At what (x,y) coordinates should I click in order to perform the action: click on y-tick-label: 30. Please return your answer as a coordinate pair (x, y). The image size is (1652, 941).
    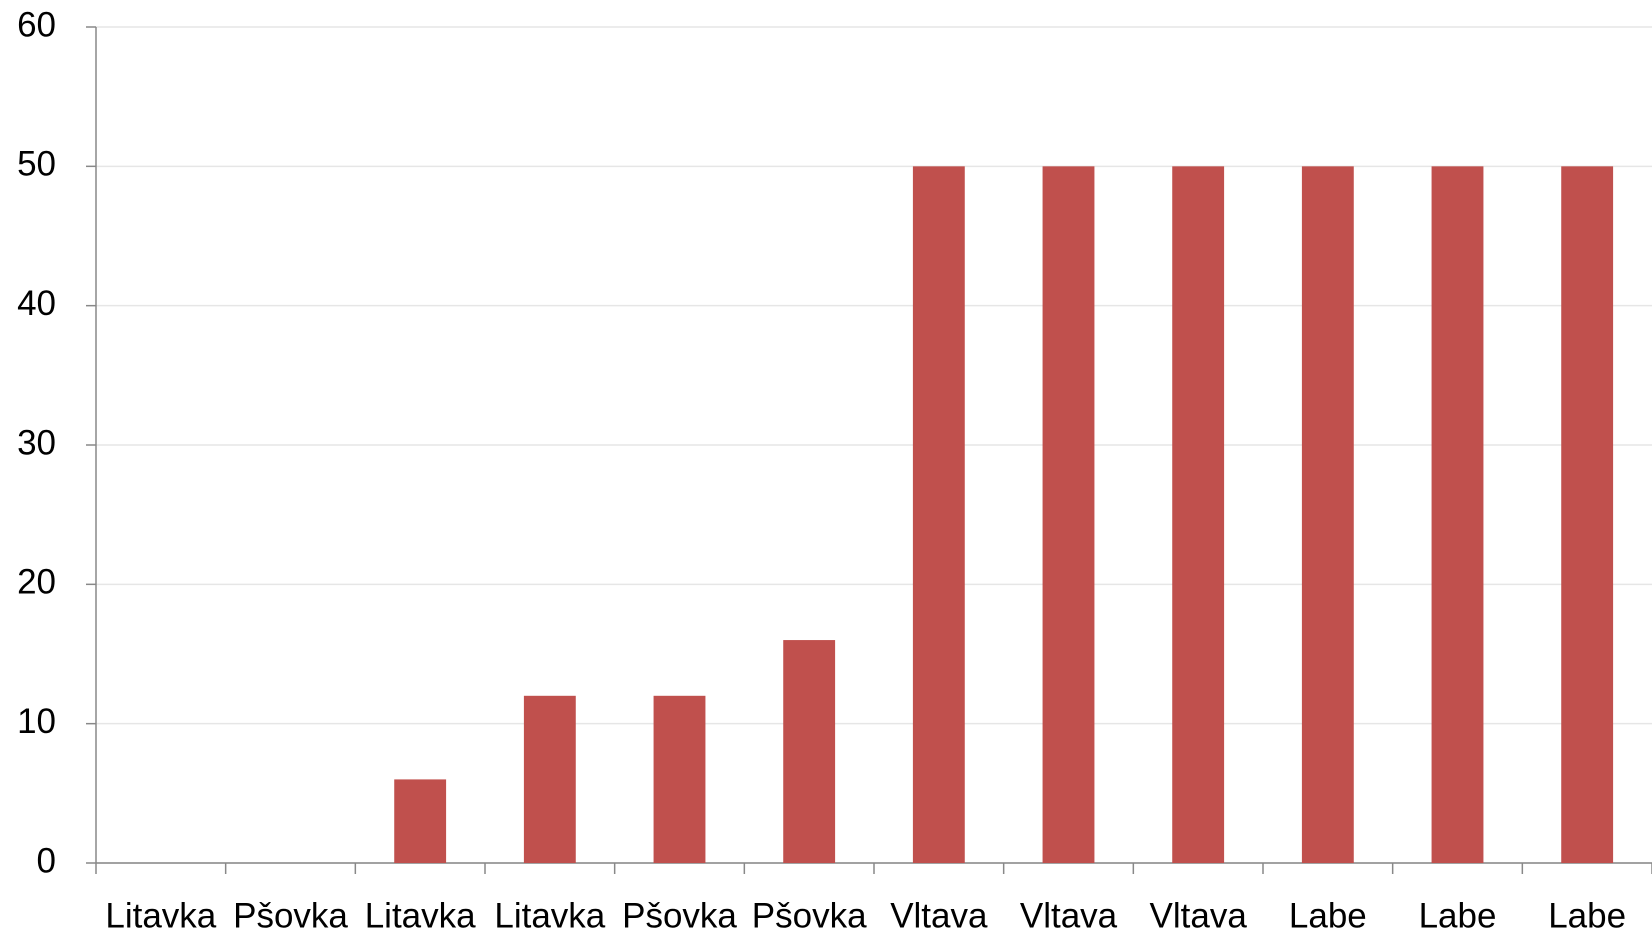
    Looking at the image, I should click on (36, 442).